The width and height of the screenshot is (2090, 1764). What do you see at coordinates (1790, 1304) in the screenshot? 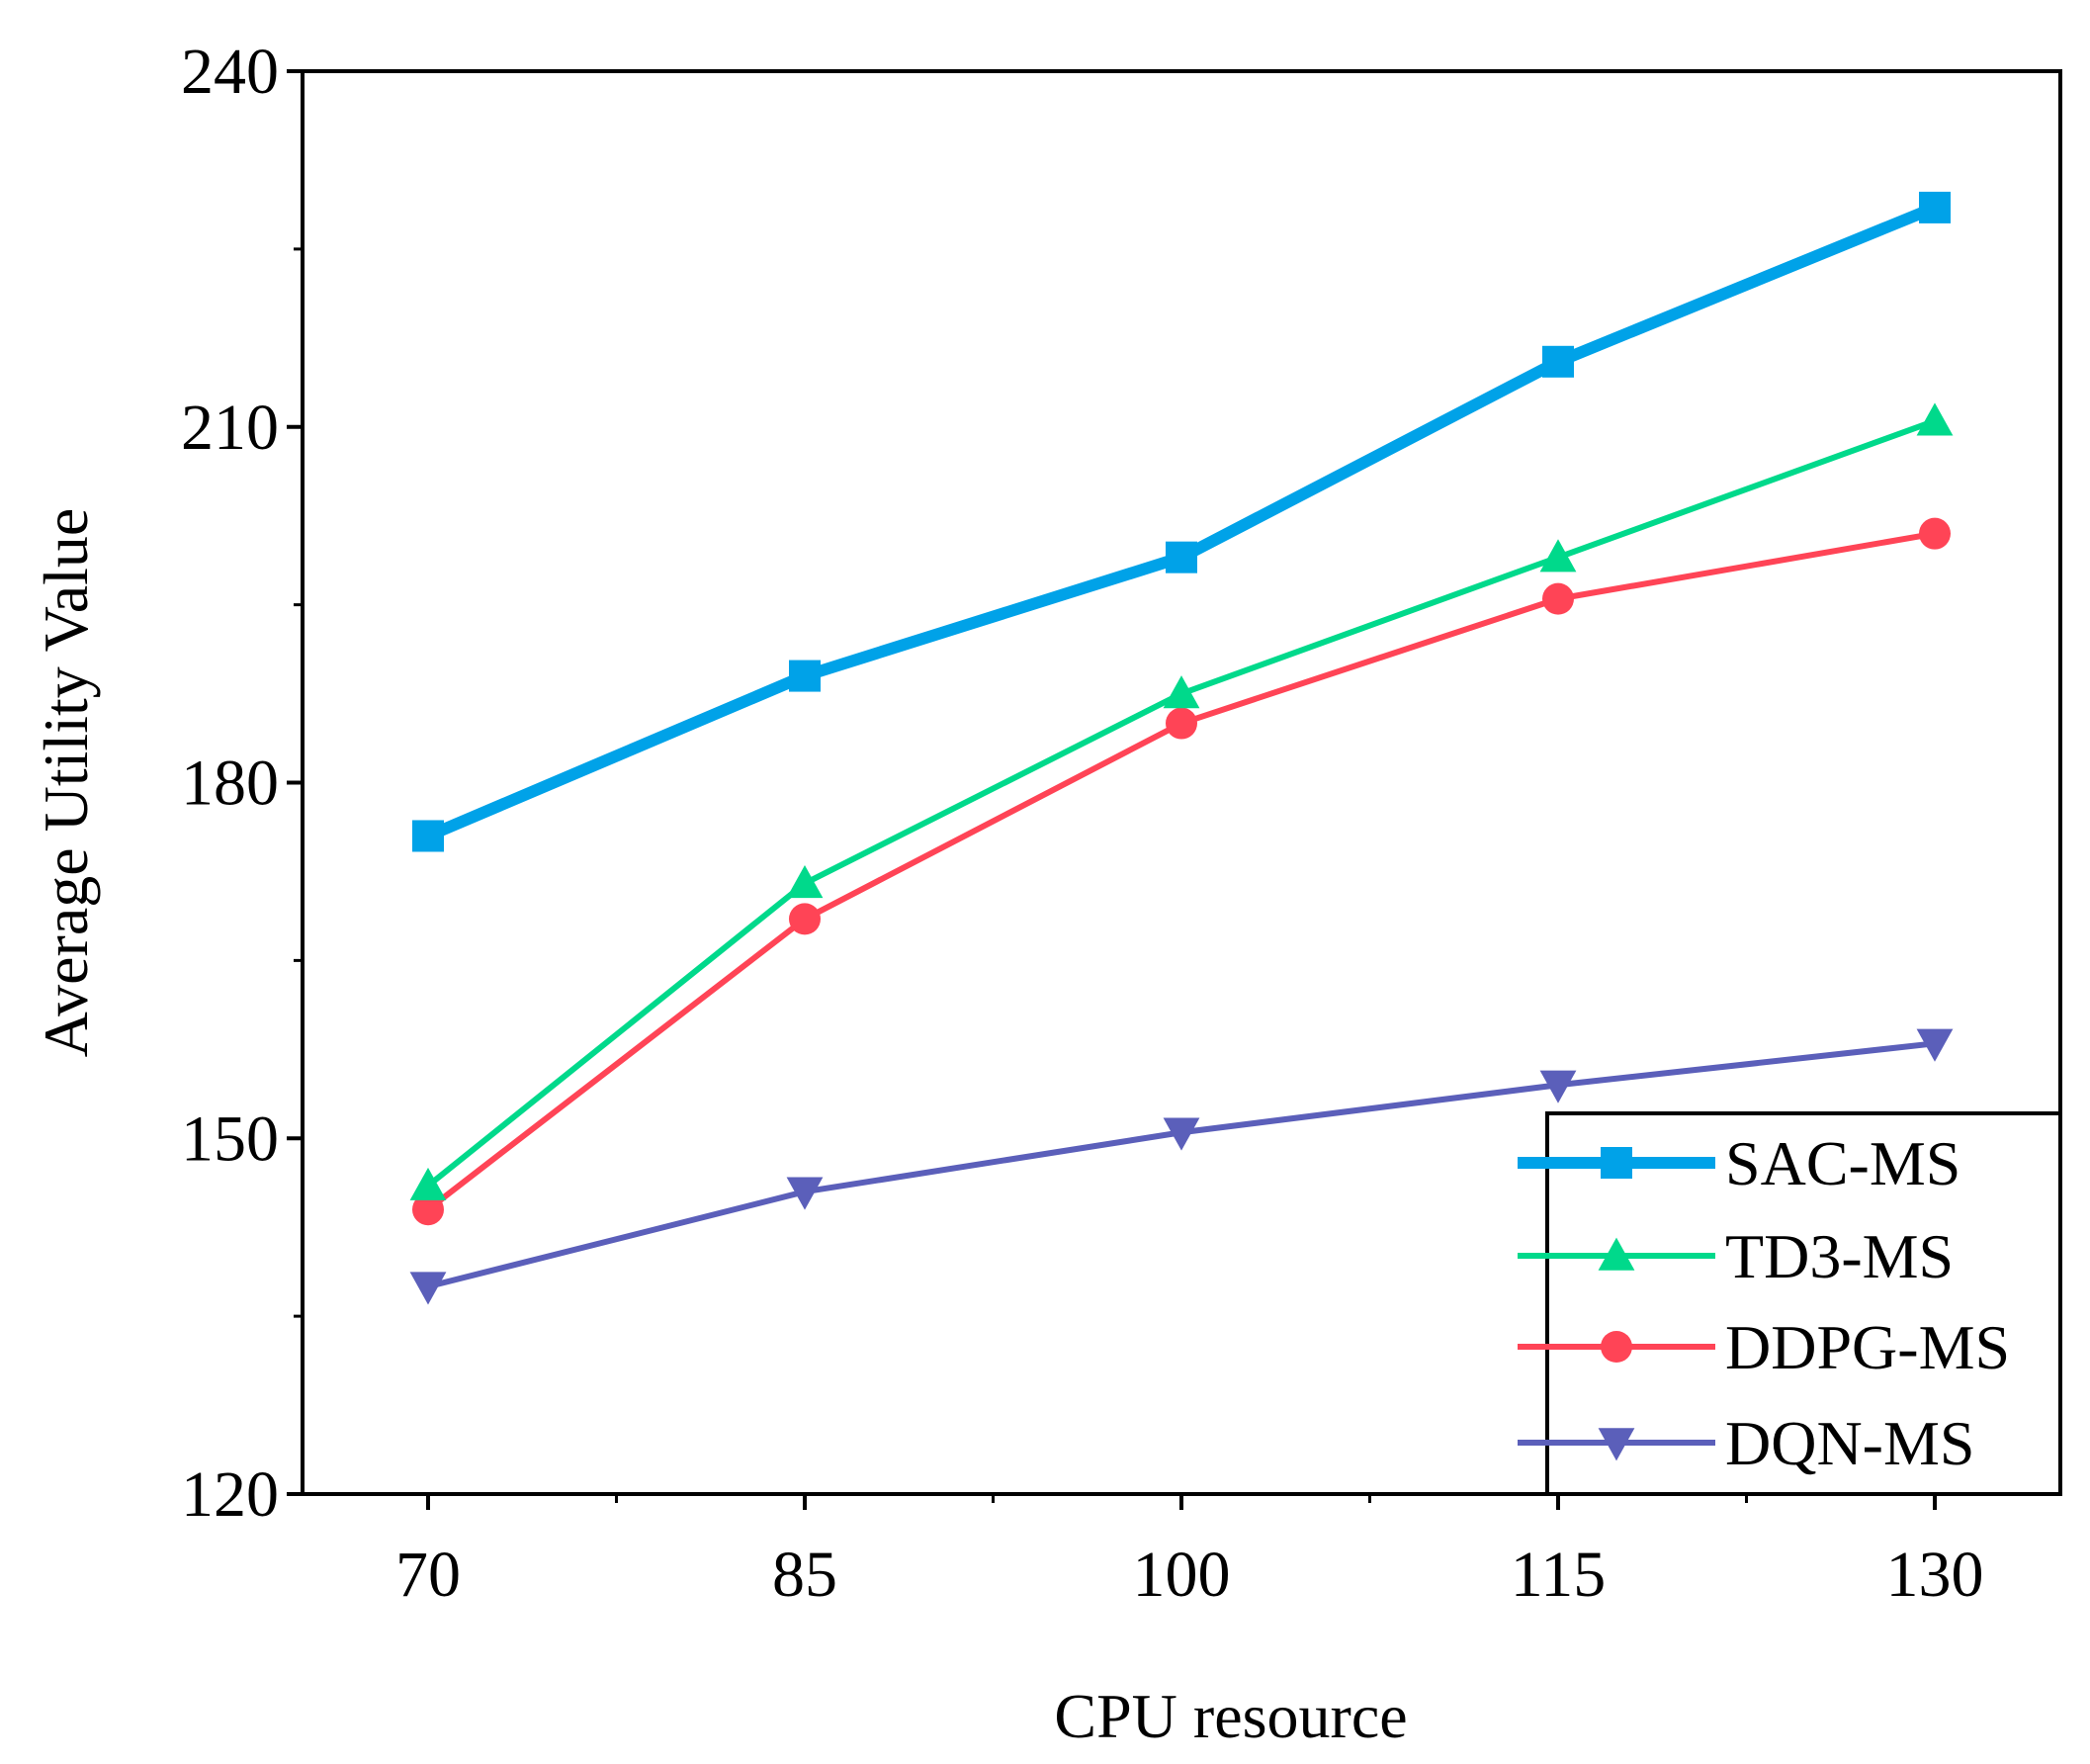
I see `legend: SAC-MS TD3-MS DDPG-MS DQN-MS` at bounding box center [1790, 1304].